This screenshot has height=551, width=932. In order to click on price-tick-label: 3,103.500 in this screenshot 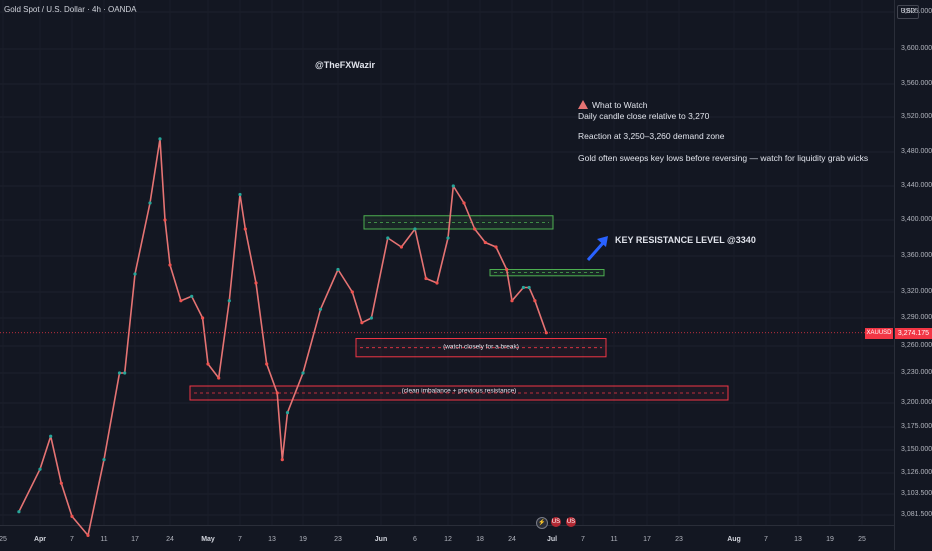, I will do `click(916, 493)`.